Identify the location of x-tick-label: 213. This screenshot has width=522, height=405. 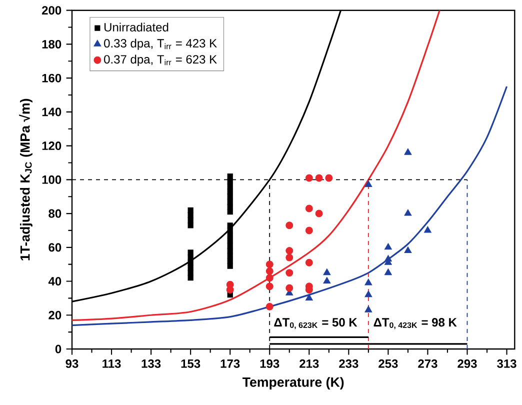
(309, 363).